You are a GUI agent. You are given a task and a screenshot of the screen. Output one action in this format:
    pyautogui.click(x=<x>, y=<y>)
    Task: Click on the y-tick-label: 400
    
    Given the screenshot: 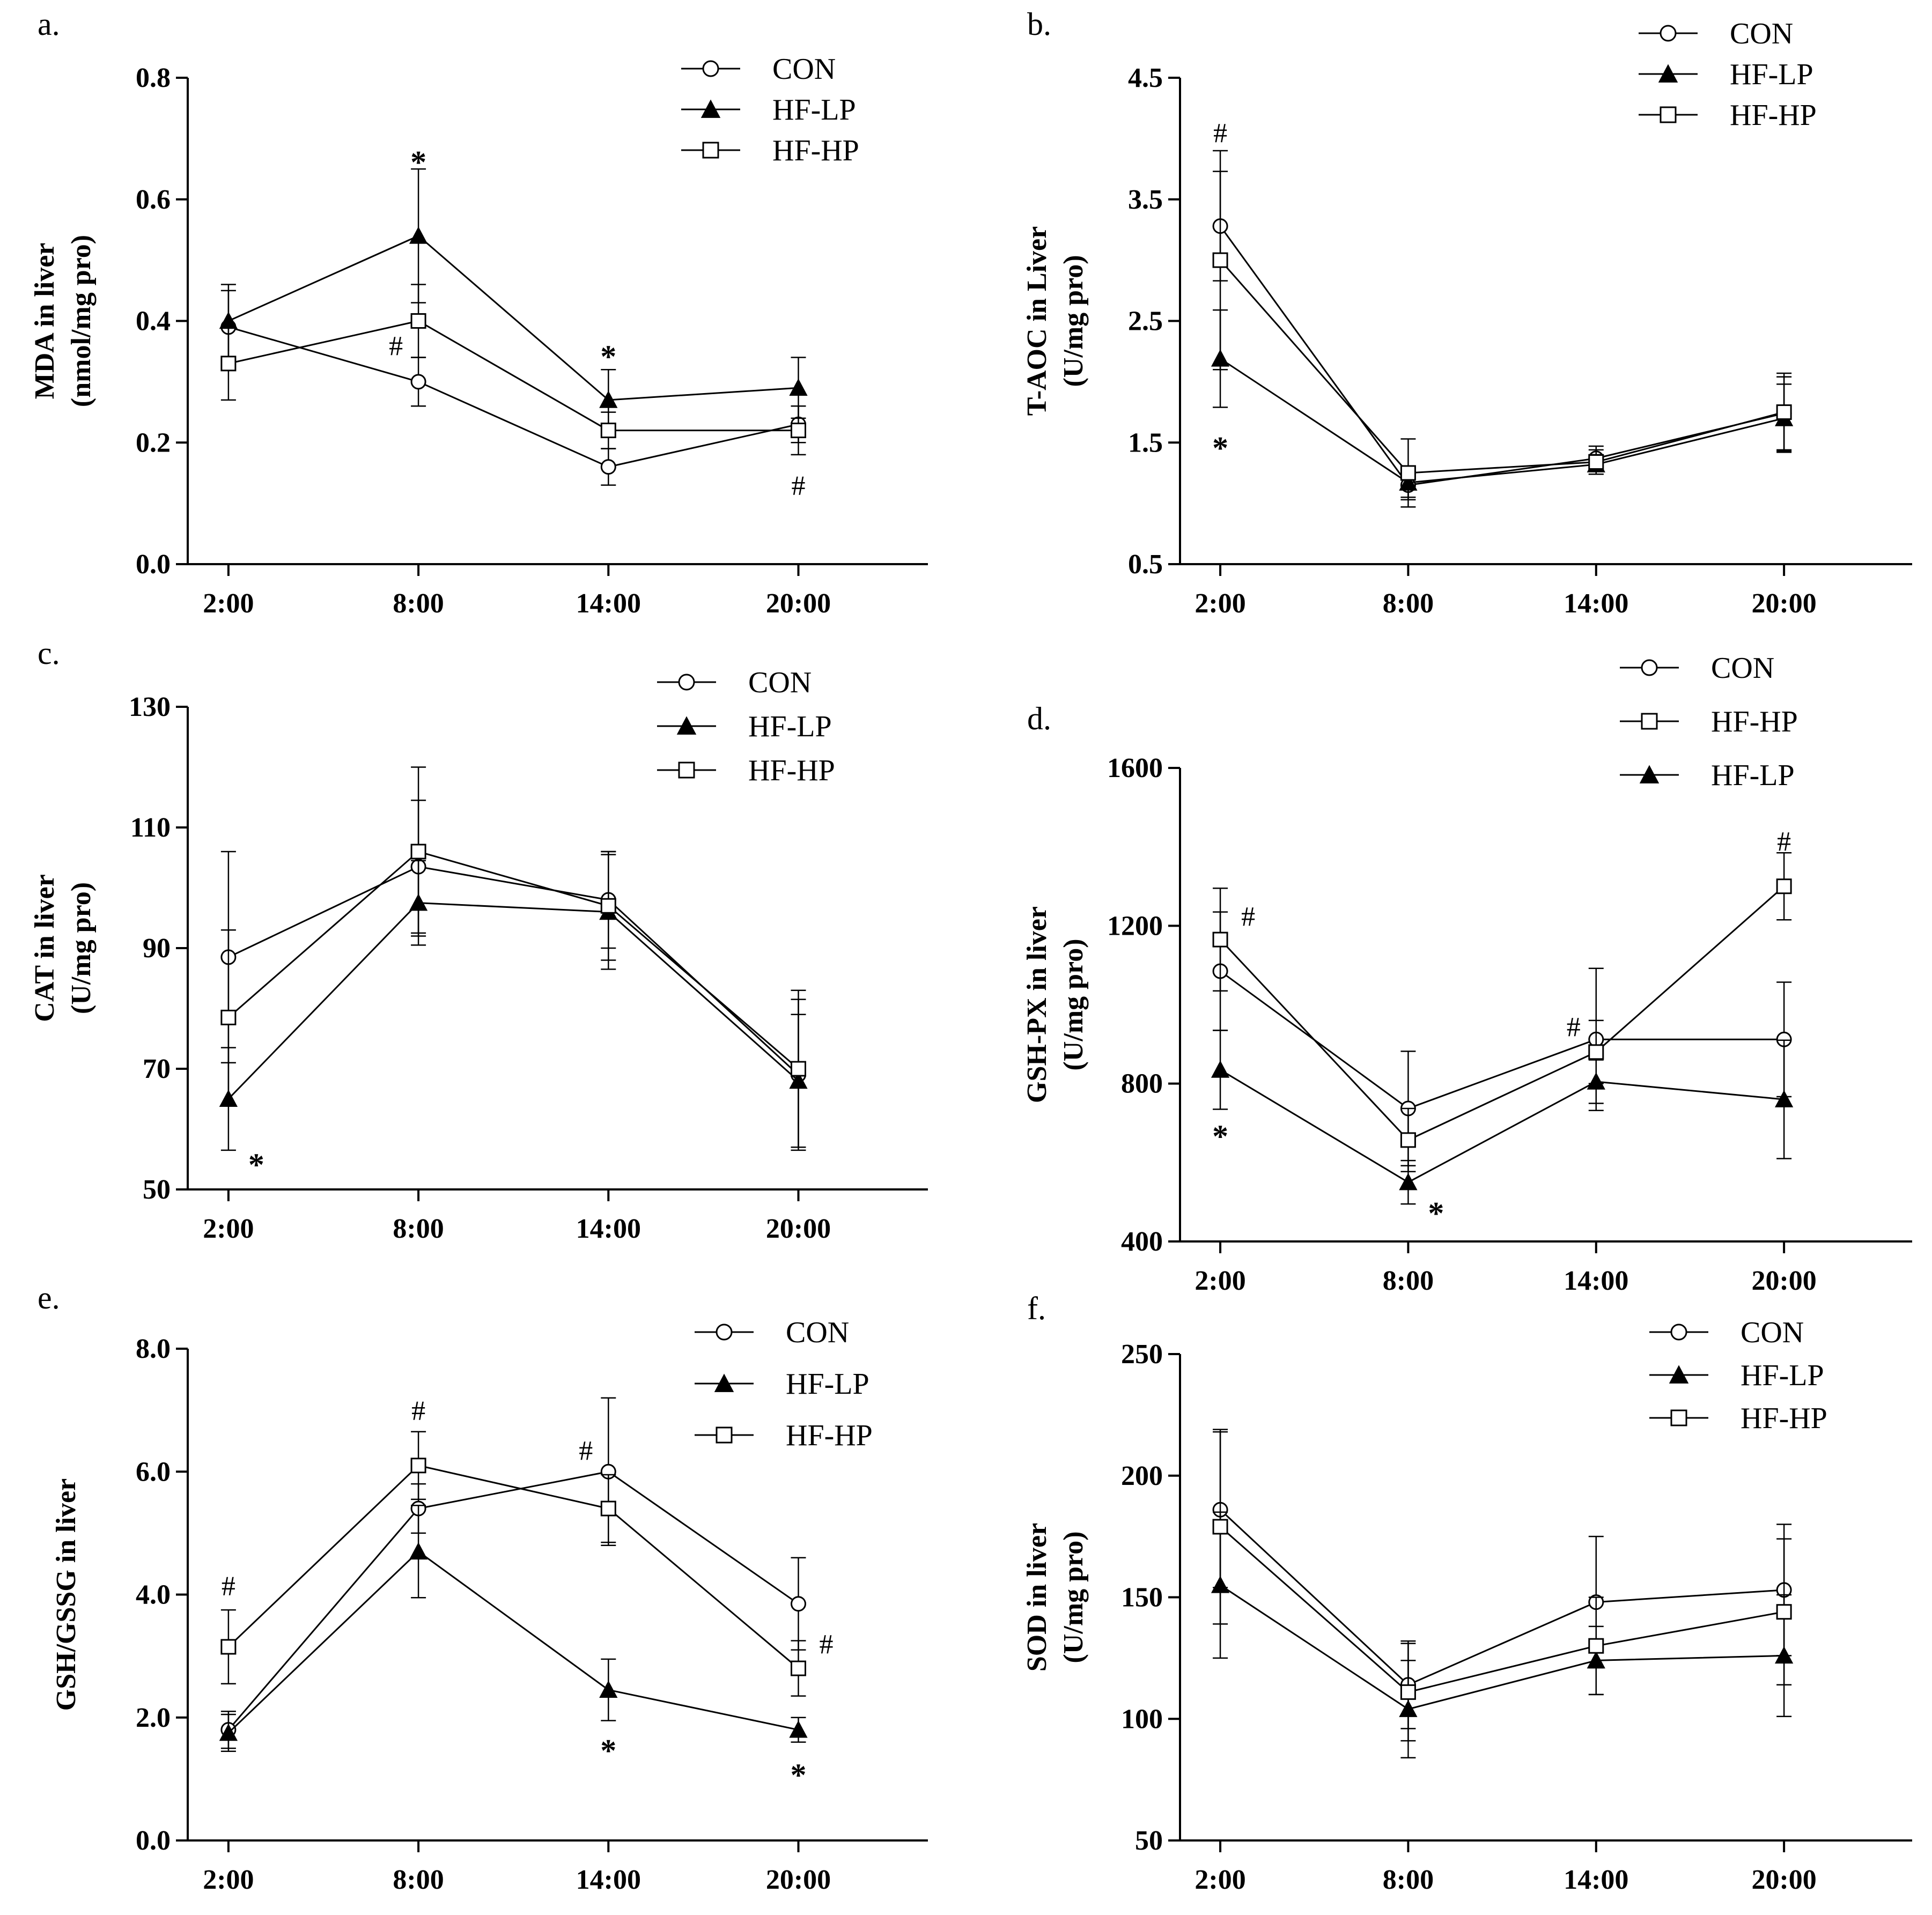 What is the action you would take?
    pyautogui.click(x=1142, y=1241)
    